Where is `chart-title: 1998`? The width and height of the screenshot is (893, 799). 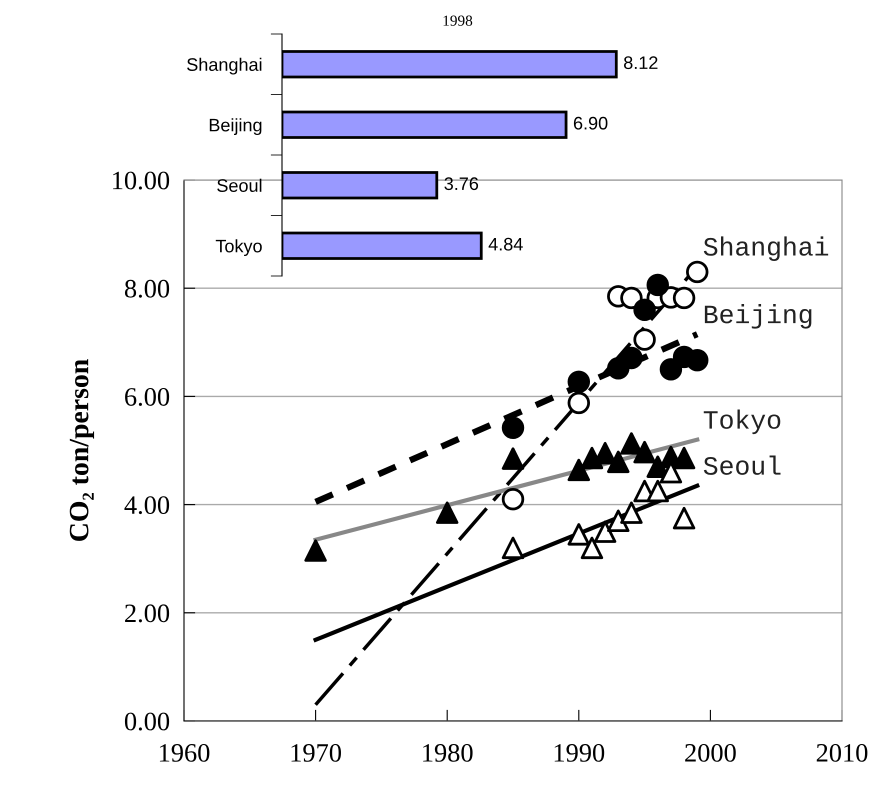 chart-title: 1998 is located at coordinates (458, 21).